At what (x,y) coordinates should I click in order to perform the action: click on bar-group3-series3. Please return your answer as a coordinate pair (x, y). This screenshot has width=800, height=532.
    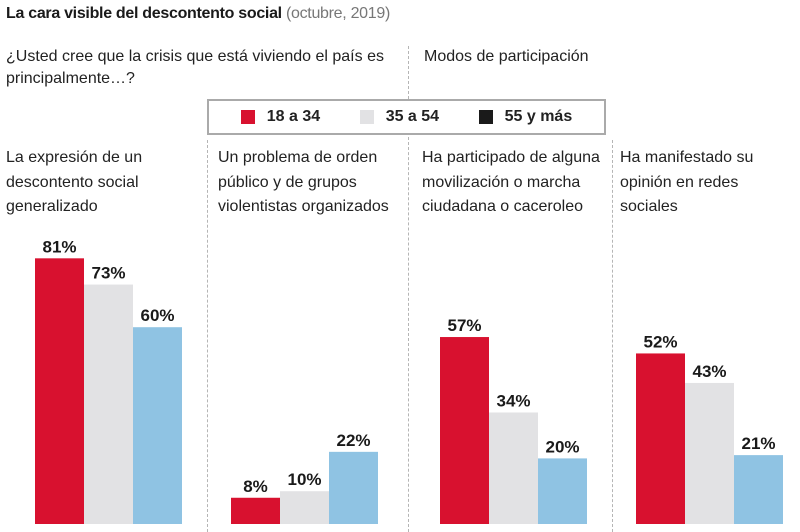
    Looking at the image, I should click on (562, 491).